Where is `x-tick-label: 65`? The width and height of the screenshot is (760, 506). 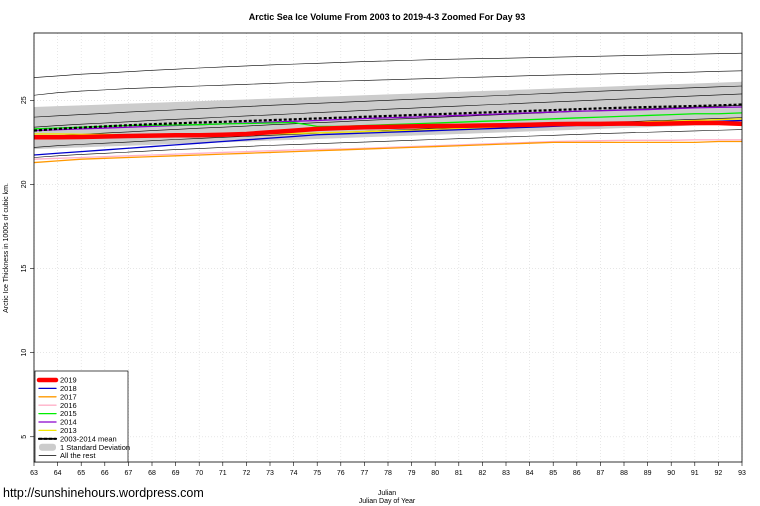
x-tick-label: 65 is located at coordinates (81, 473).